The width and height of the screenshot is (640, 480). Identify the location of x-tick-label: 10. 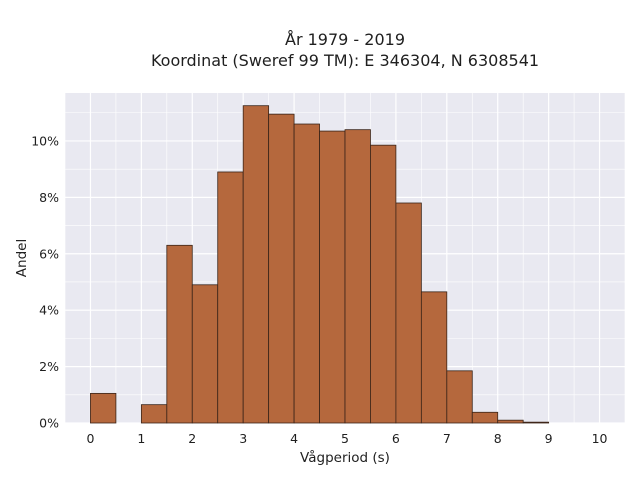
(600, 438).